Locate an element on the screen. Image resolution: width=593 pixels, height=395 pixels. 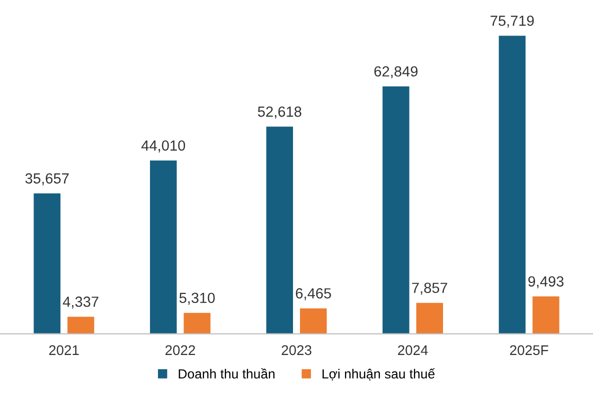
data-label: 7,857 is located at coordinates (430, 288).